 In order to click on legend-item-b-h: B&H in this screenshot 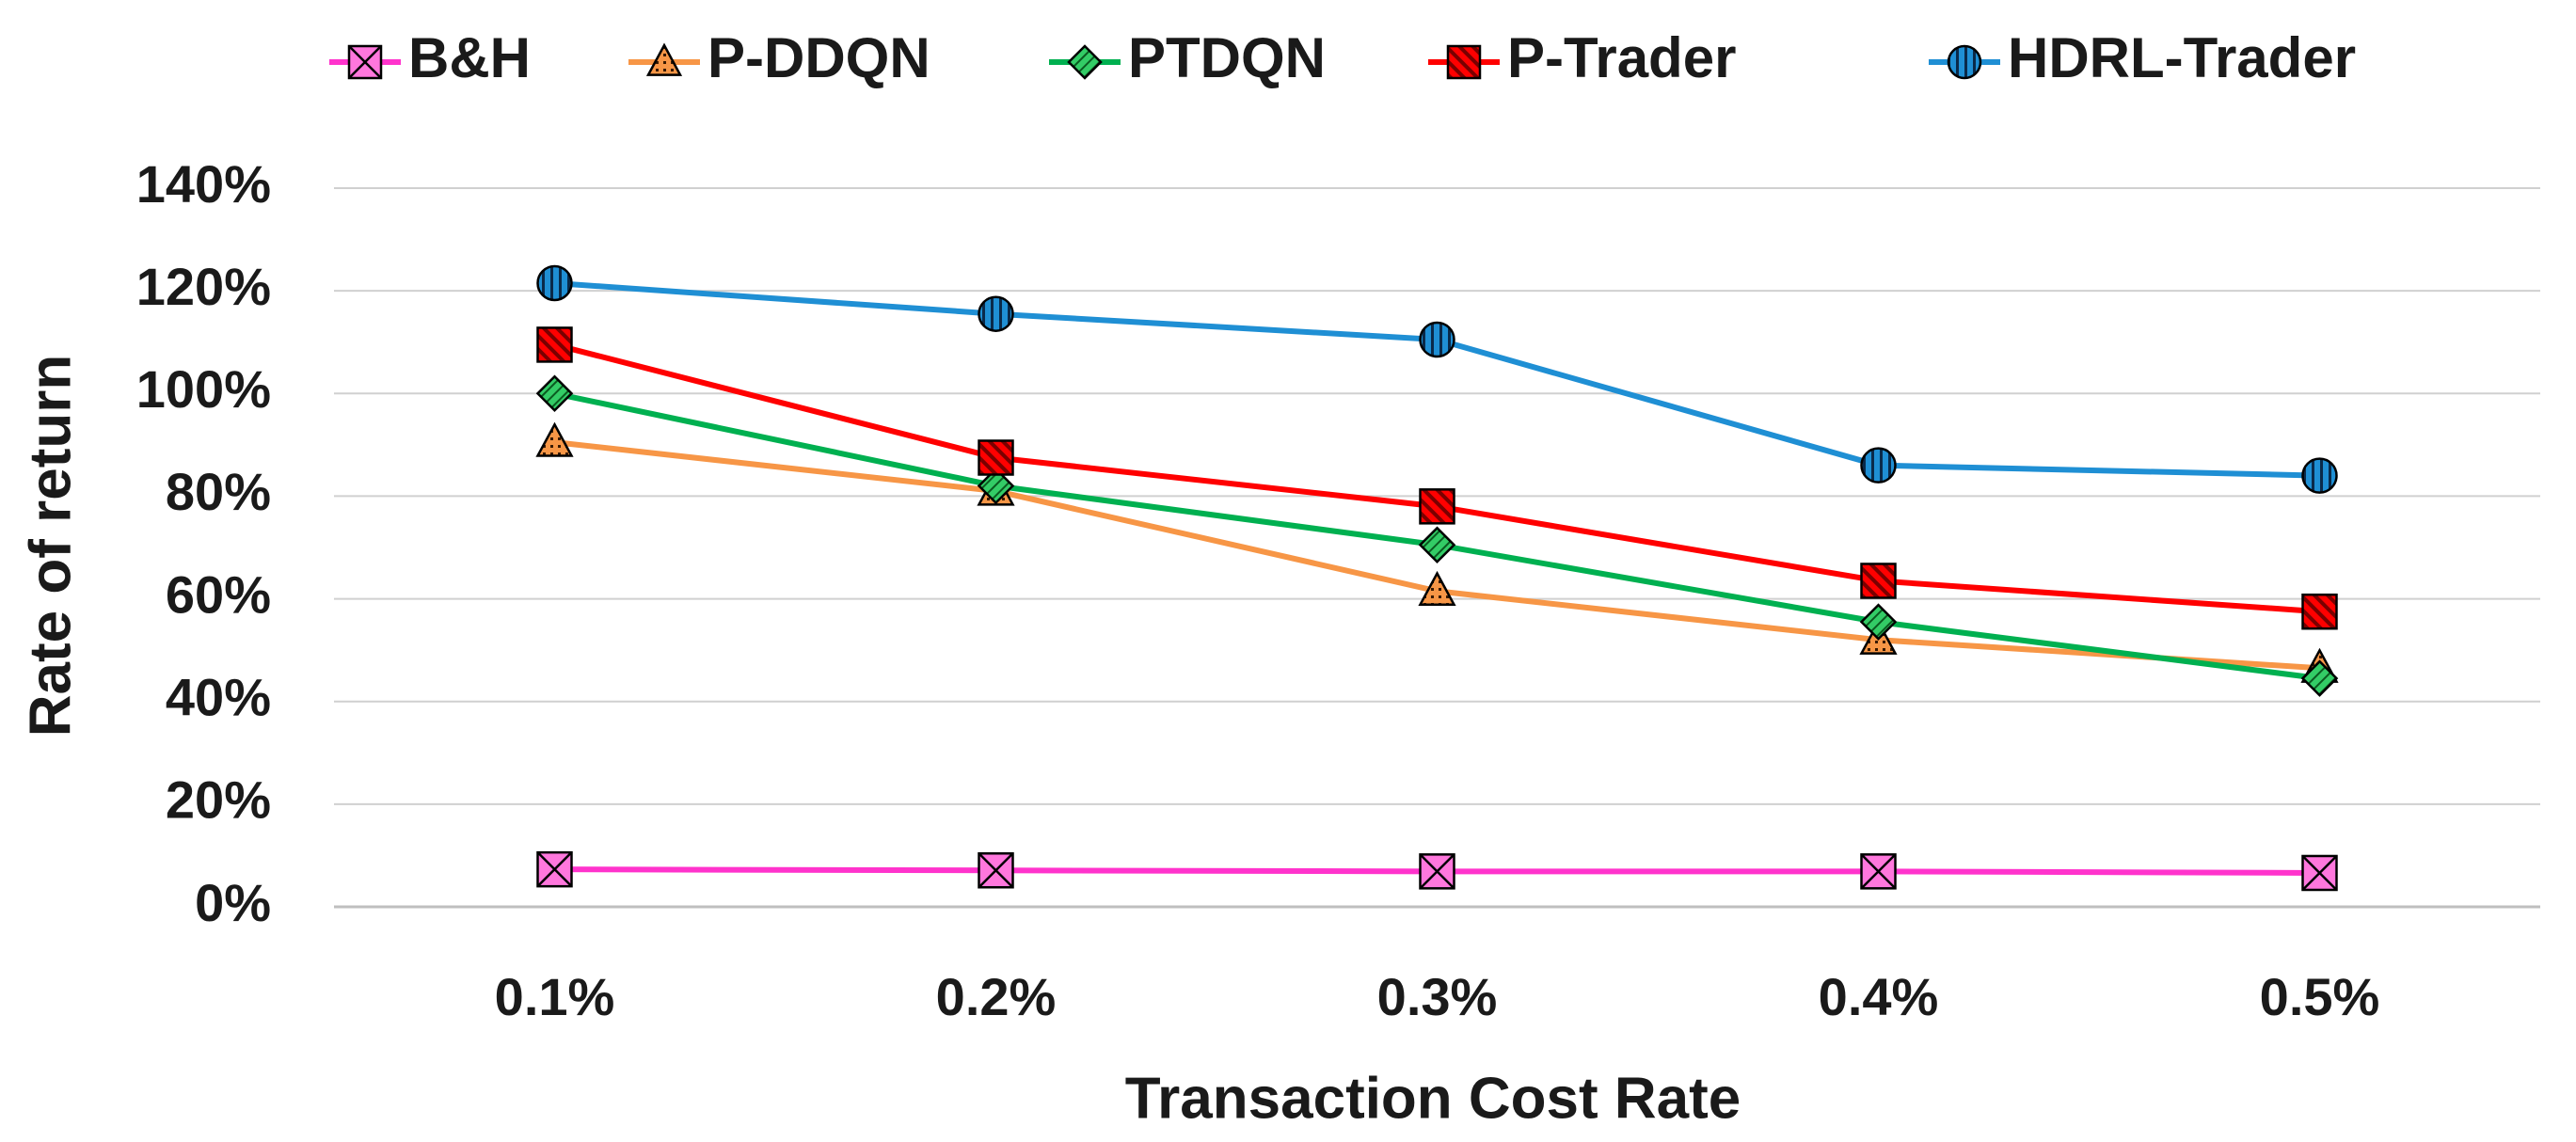, I will do `click(430, 57)`.